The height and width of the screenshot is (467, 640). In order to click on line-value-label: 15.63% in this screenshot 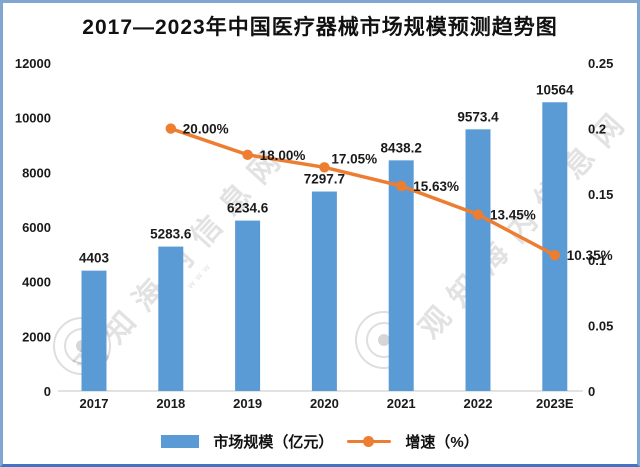, I will do `click(436, 186)`.